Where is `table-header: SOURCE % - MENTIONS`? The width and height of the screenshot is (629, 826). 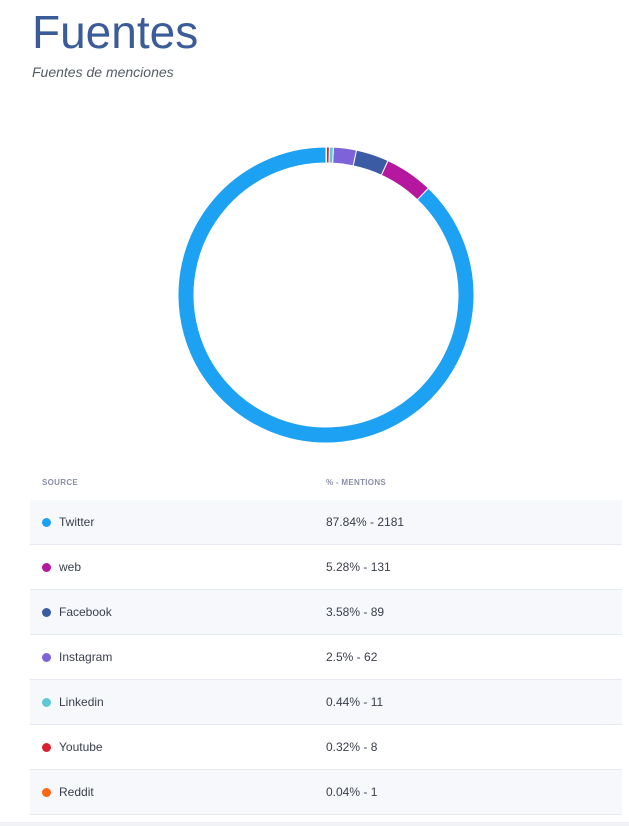 table-header: SOURCE % - MENTIONS is located at coordinates (326, 485).